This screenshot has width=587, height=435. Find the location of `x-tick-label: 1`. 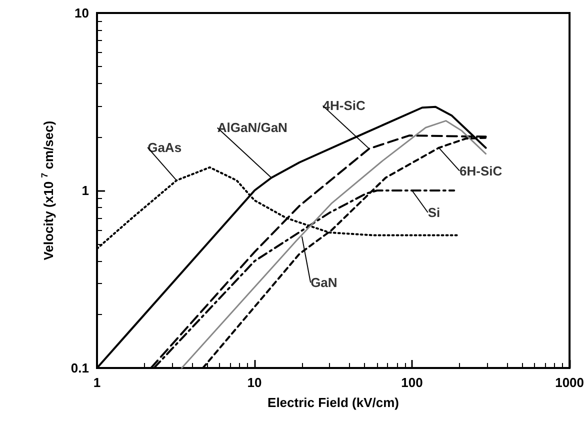

x-tick-label: 1 is located at coordinates (97, 382).